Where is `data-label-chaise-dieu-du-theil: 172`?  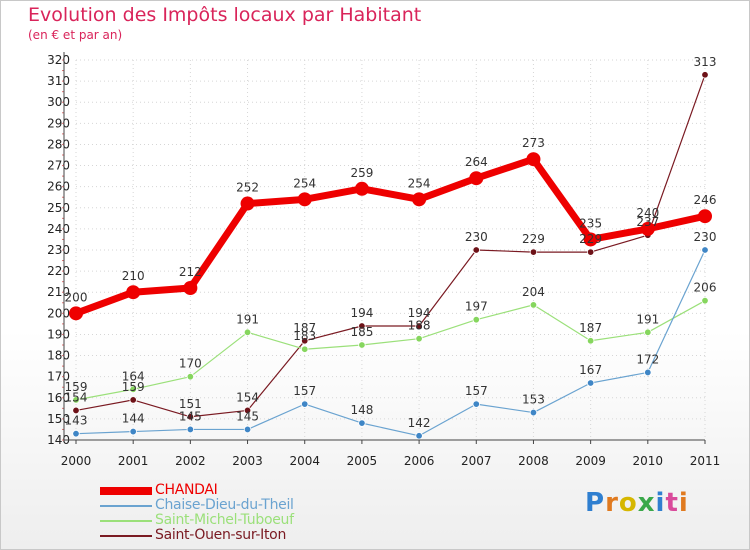 data-label-chaise-dieu-du-theil: 172 is located at coordinates (647, 359).